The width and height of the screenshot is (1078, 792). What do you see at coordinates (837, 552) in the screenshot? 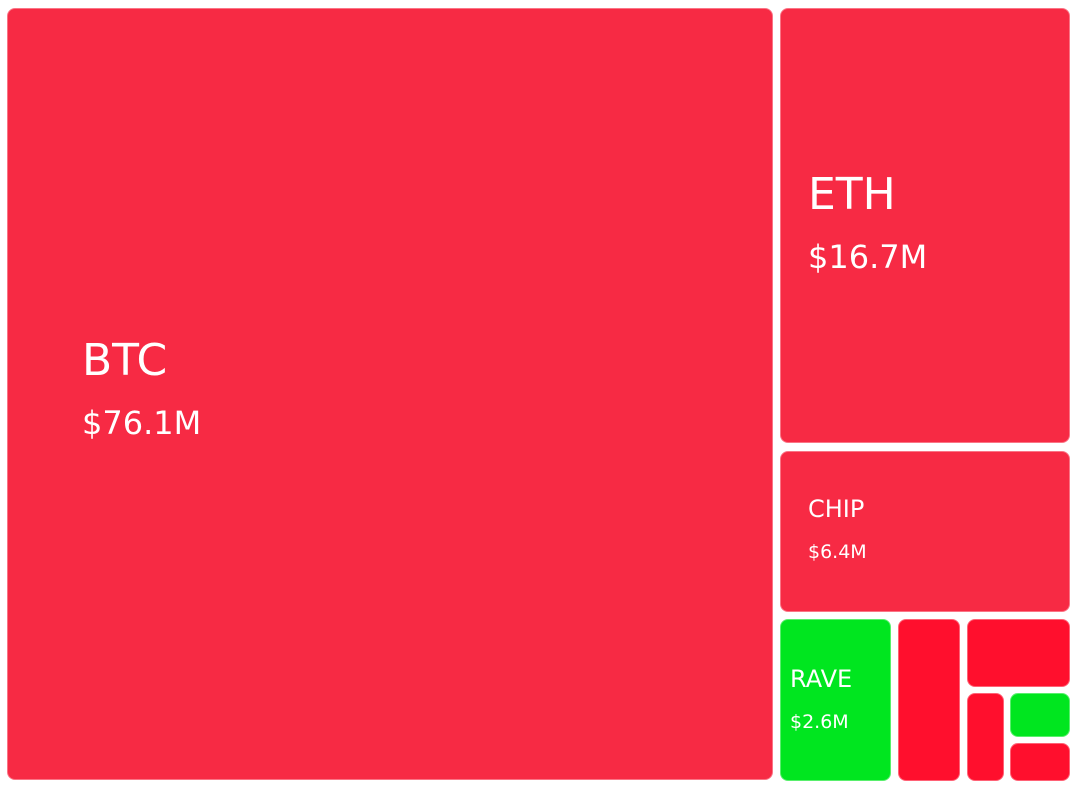
I see `tile-value-label: $6.4M` at bounding box center [837, 552].